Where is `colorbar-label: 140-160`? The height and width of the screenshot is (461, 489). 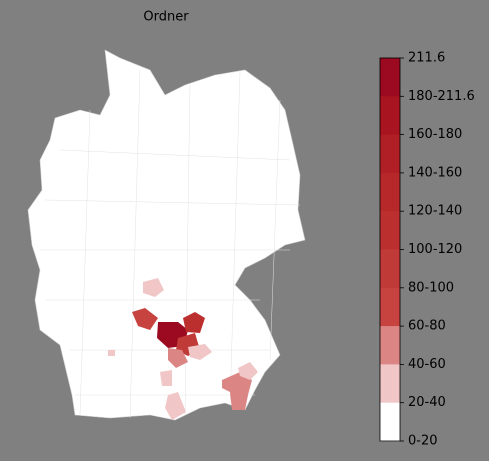 colorbar-label: 140-160 is located at coordinates (435, 172).